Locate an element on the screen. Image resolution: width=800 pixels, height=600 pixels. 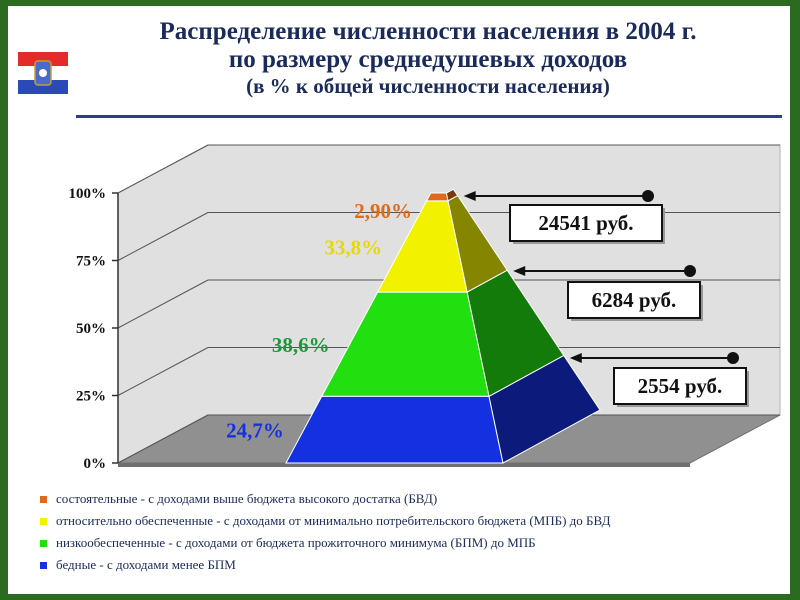
threshold-label: 2554 руб. is located at coordinates (680, 386).